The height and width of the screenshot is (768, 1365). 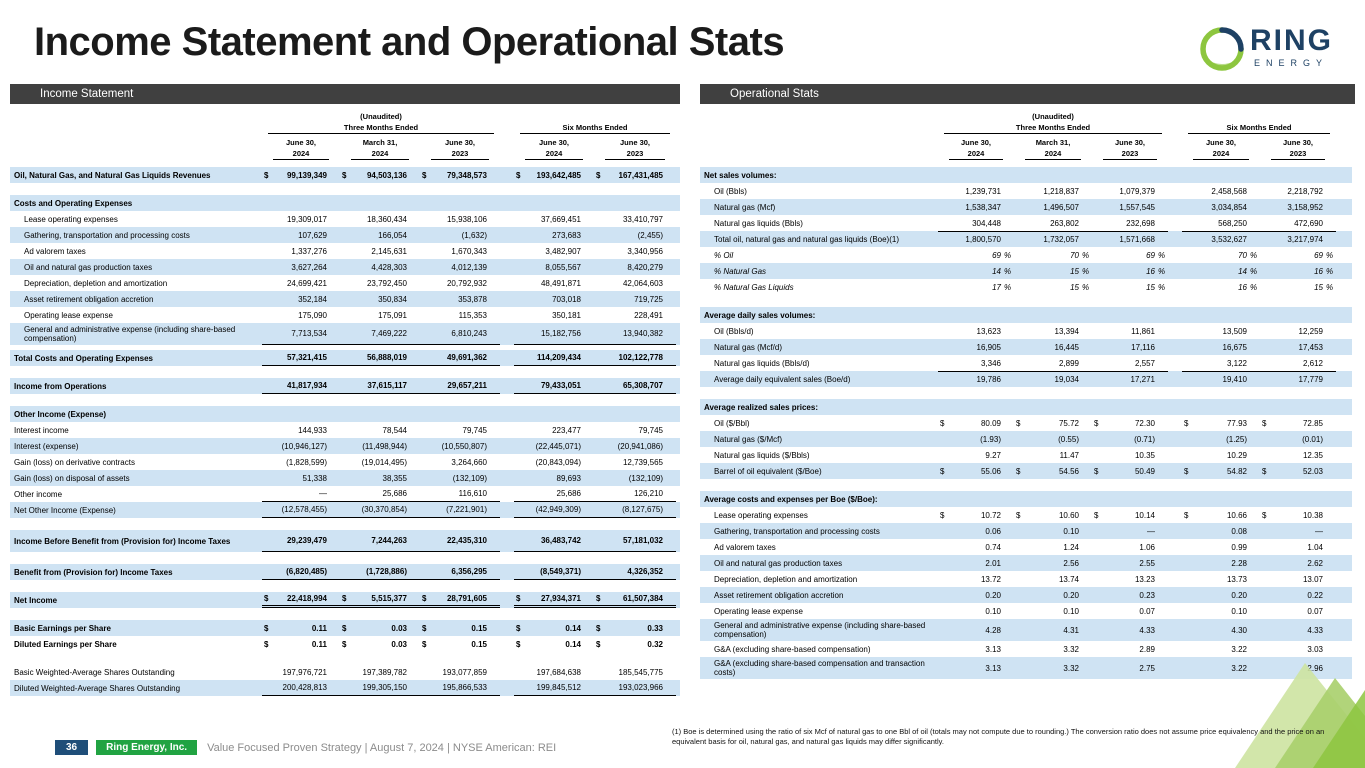 What do you see at coordinates (1147, 547) in the screenshot?
I see `value-cell: 1.06` at bounding box center [1147, 547].